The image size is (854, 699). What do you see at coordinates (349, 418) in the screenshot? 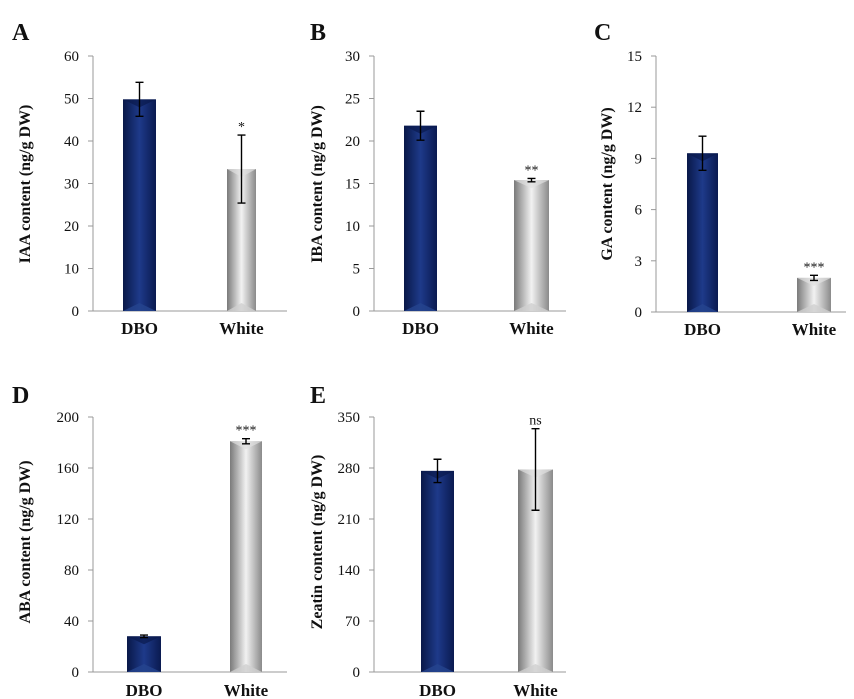
I see `panel-e-tick-label: 350` at bounding box center [349, 418].